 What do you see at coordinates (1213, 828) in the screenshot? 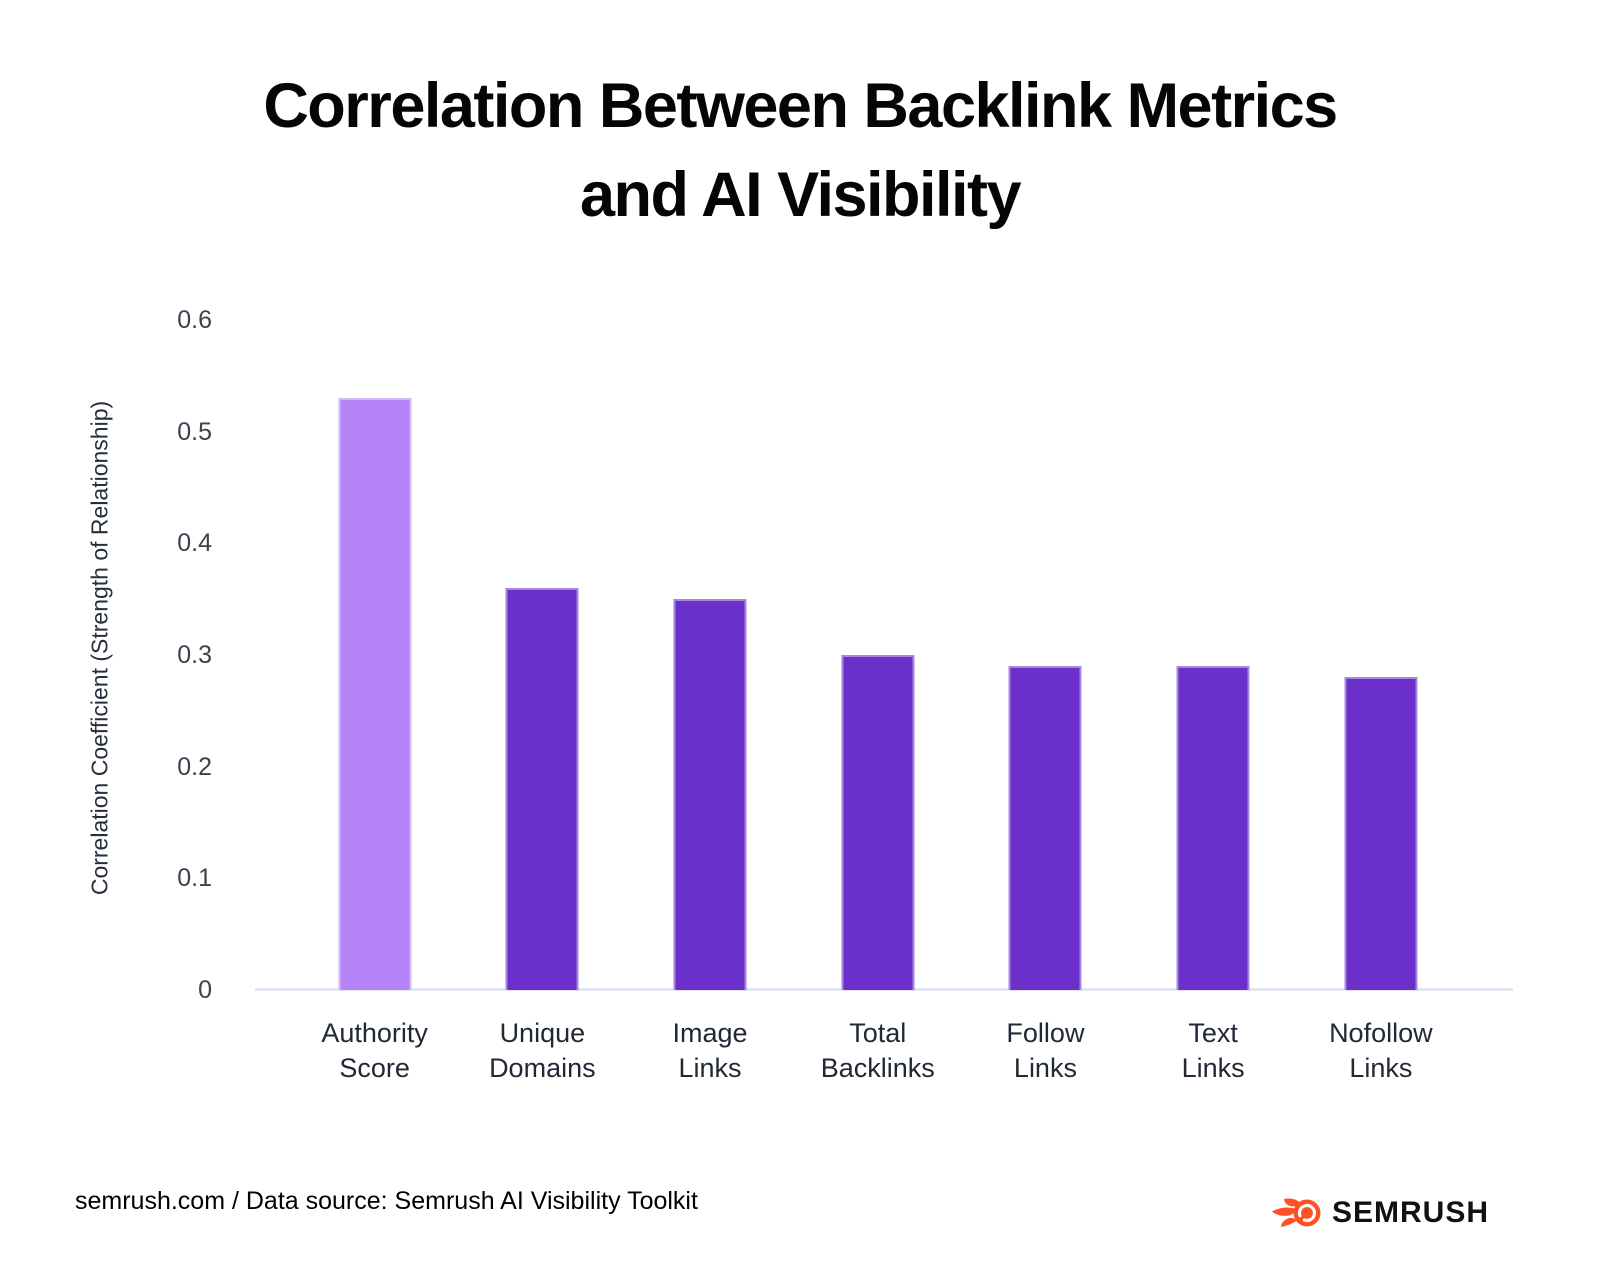
I see `bar-text-links` at bounding box center [1213, 828].